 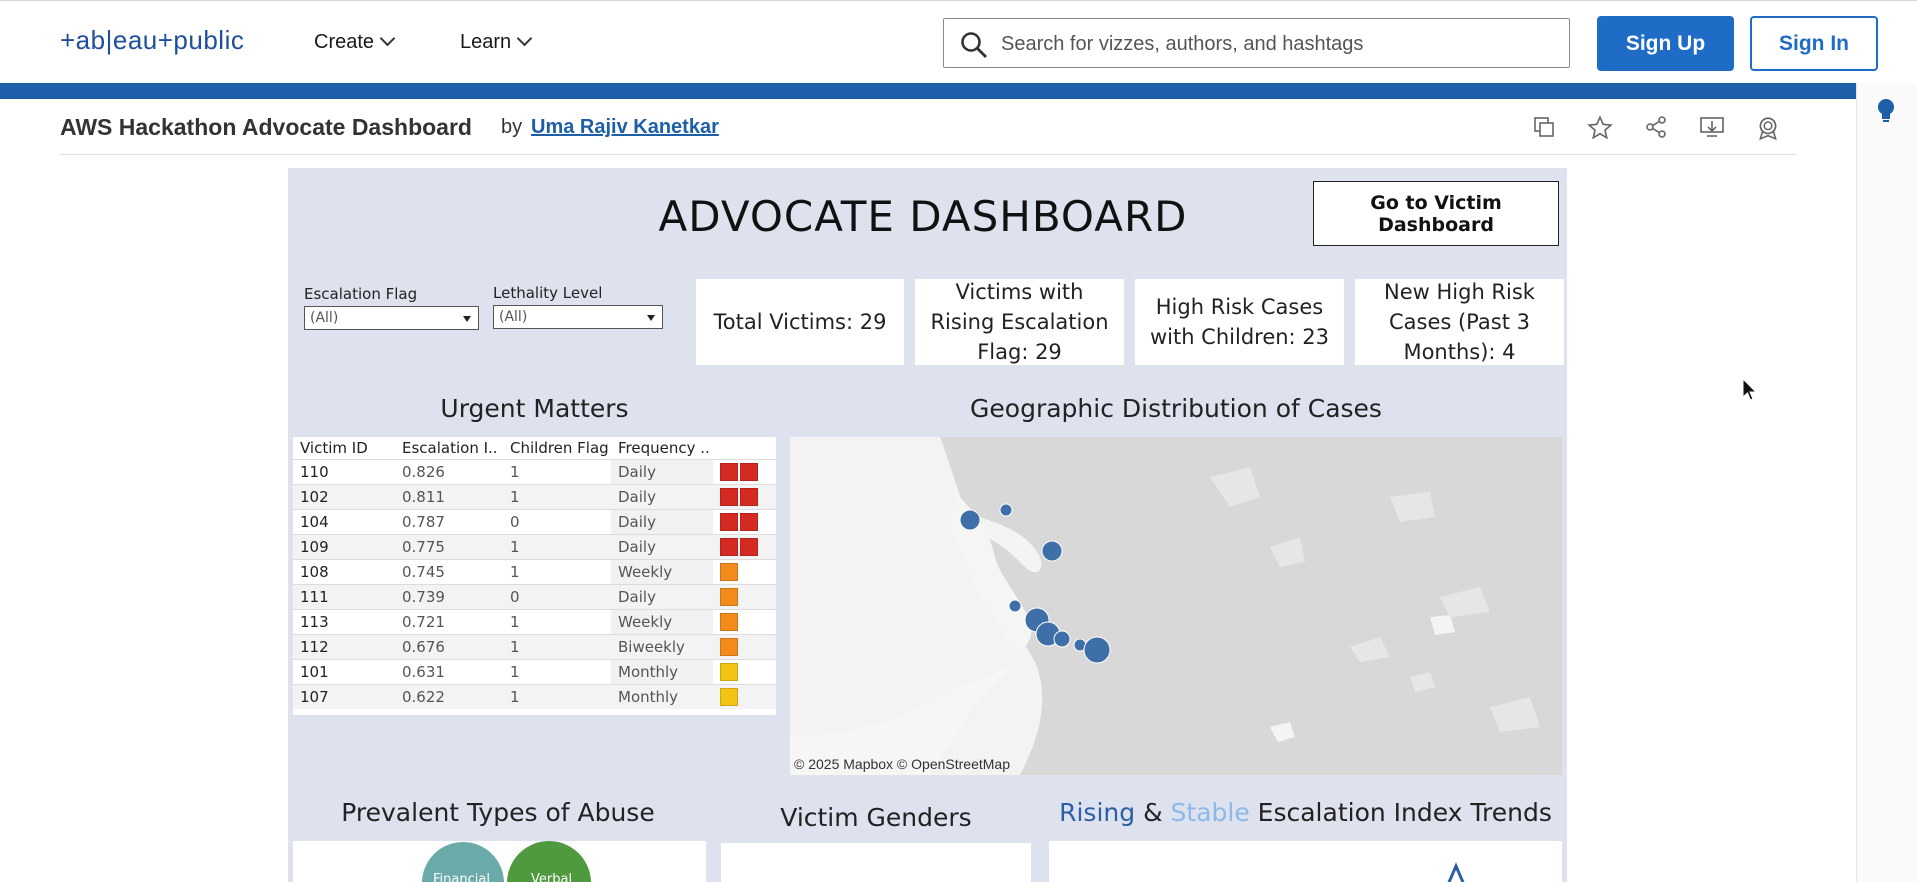 What do you see at coordinates (344, 647) in the screenshot?
I see `victim-id-cell: 112` at bounding box center [344, 647].